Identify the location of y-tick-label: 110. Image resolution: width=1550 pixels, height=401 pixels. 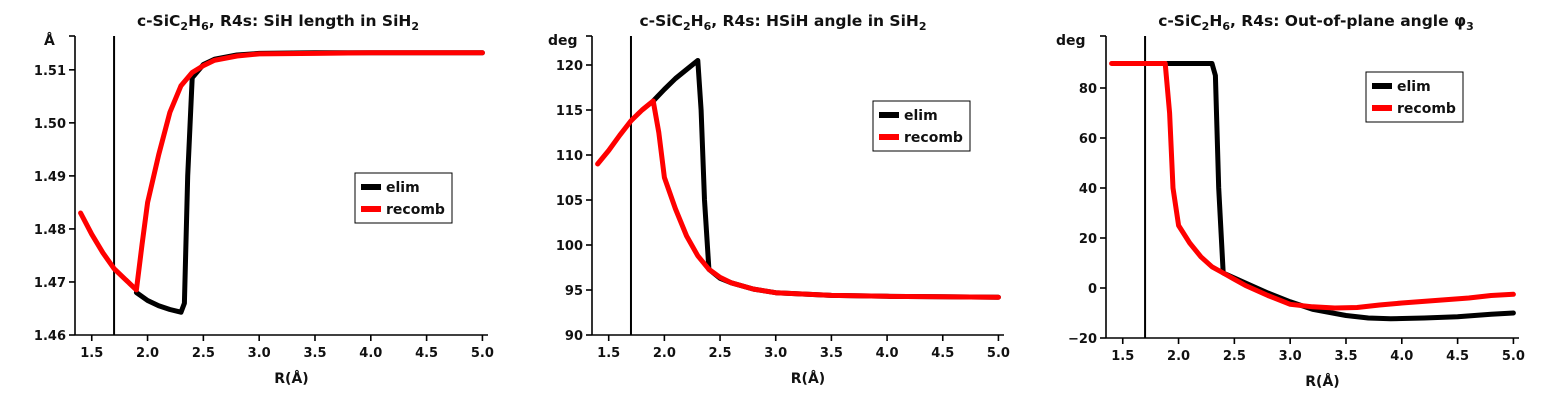
(569, 156).